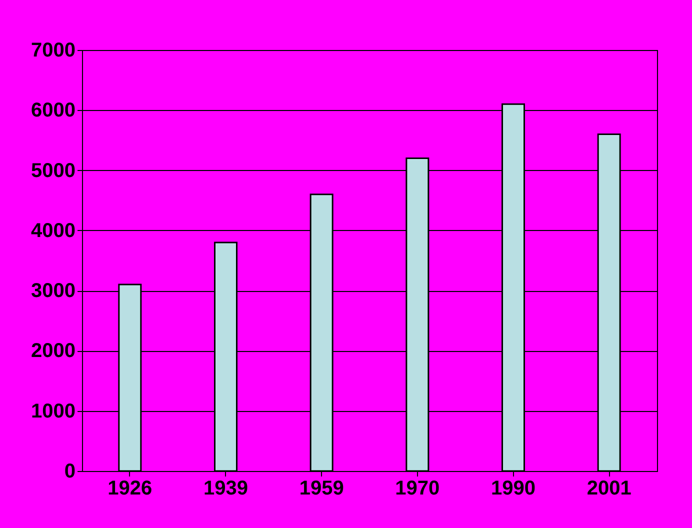 Image resolution: width=692 pixels, height=528 pixels. Describe the element at coordinates (226, 489) in the screenshot. I see `x-tick-label: 1939` at that location.